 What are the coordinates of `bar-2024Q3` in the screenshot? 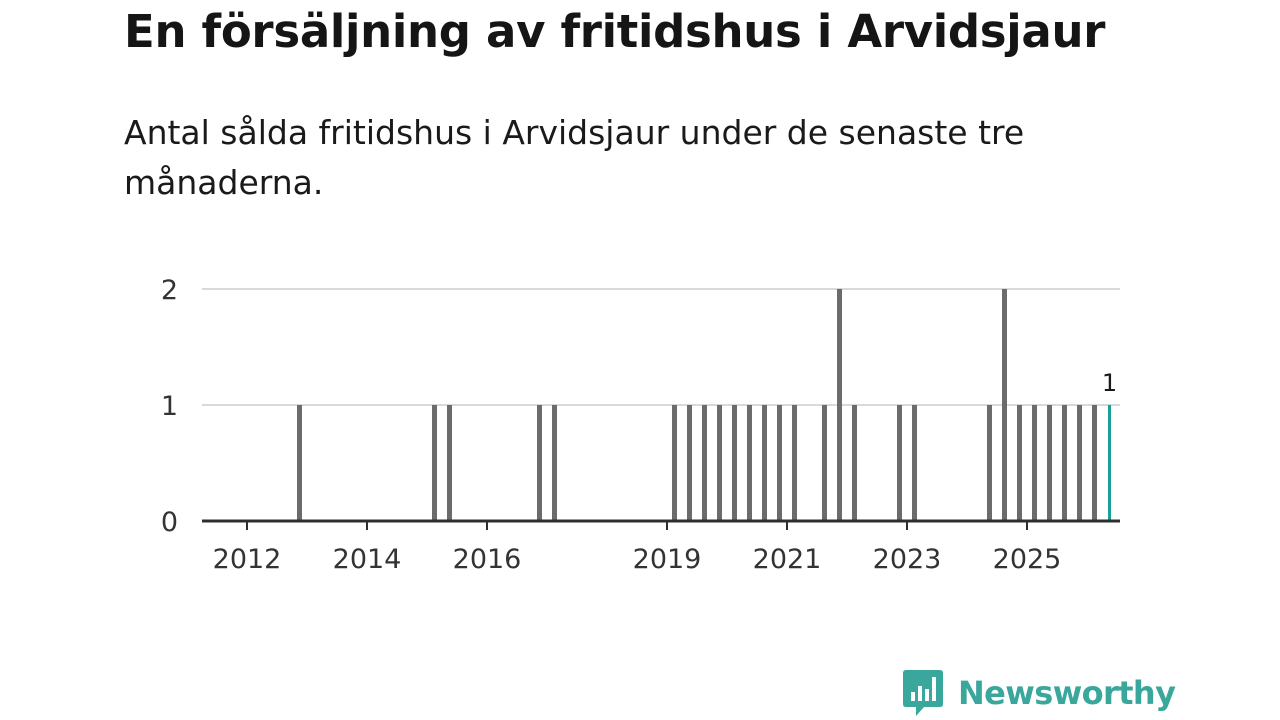 It's located at (1004, 405).